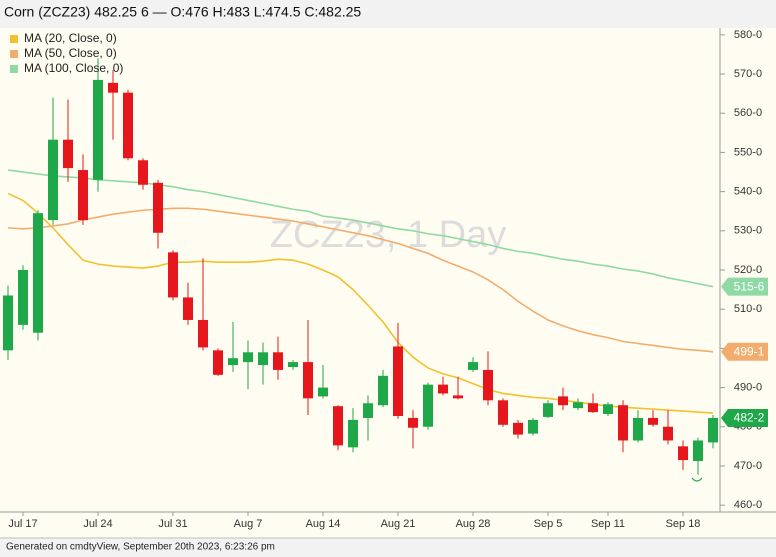 The width and height of the screenshot is (776, 557). I want to click on x-tick-label: Aug 28, so click(473, 524).